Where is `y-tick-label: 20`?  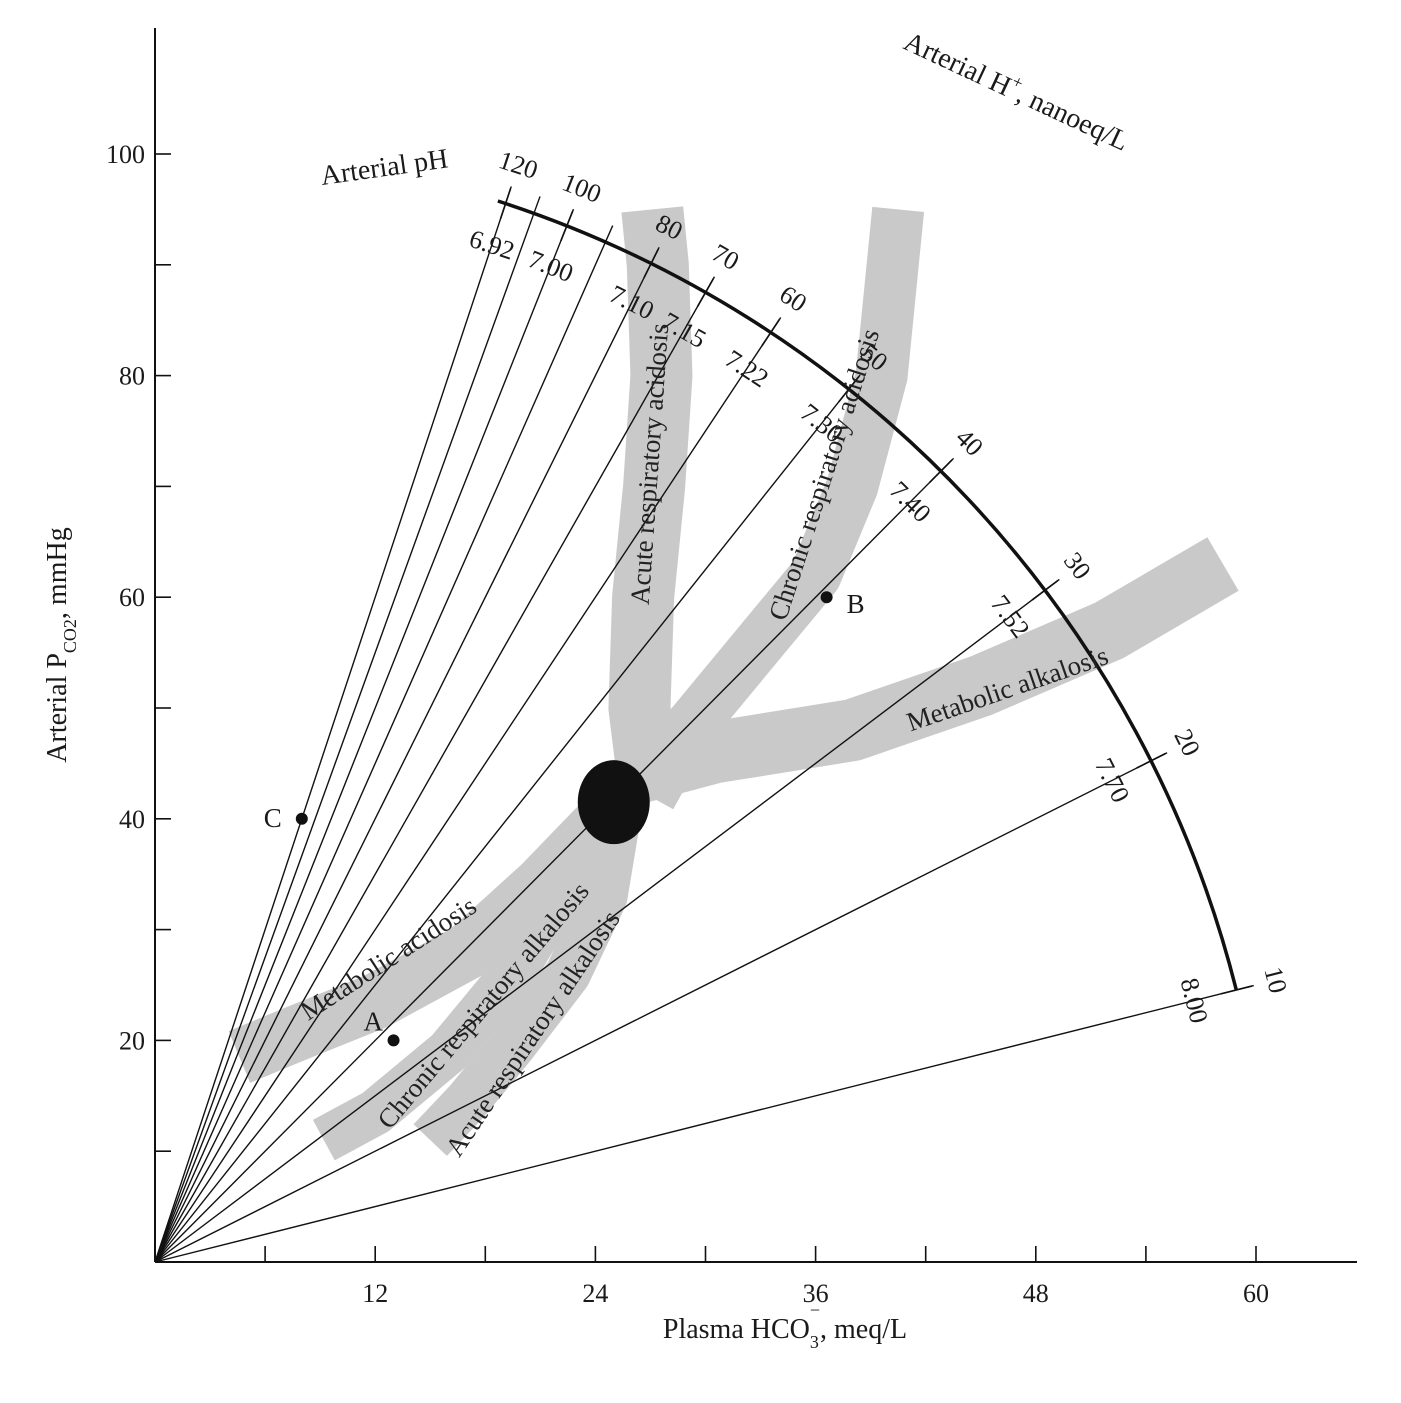 y-tick-label: 20 is located at coordinates (132, 1040).